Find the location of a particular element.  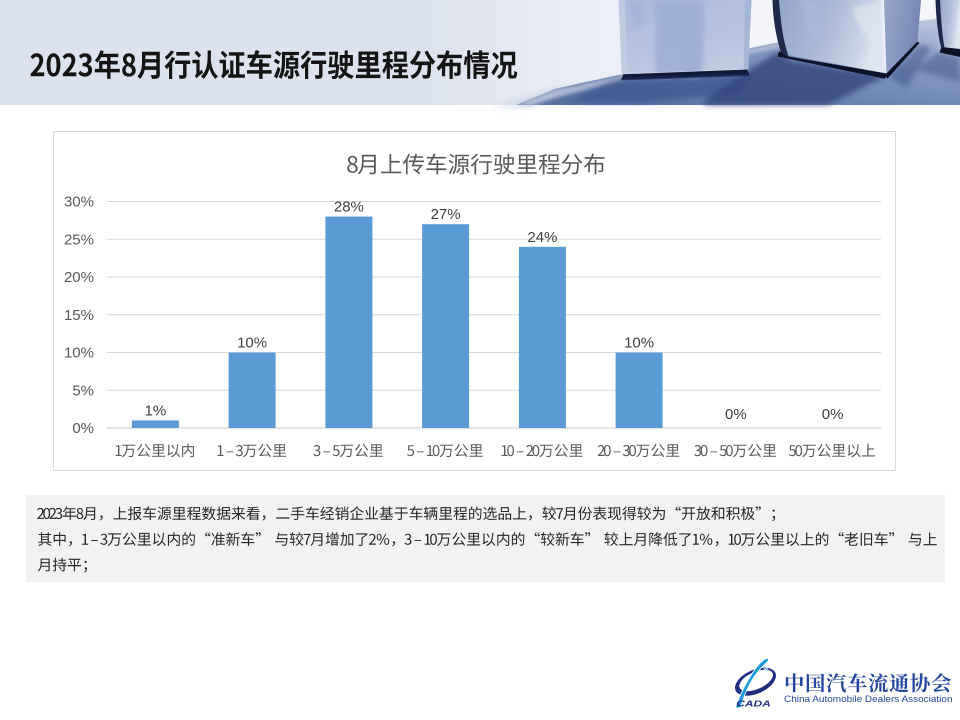

svg-text: 25% is located at coordinates (79, 239).